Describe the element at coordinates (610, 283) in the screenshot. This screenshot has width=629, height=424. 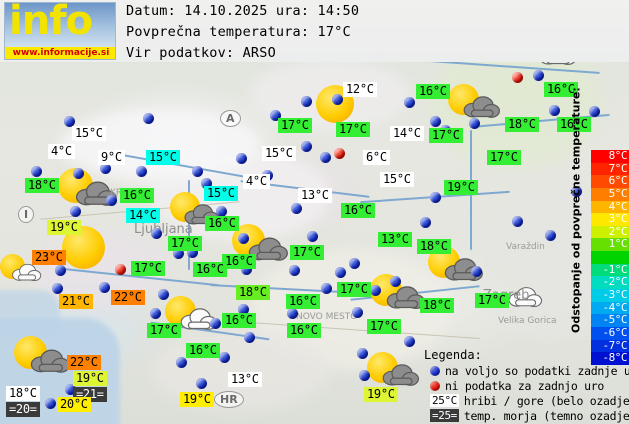
I see `scale-row-10: -2°C` at that location.